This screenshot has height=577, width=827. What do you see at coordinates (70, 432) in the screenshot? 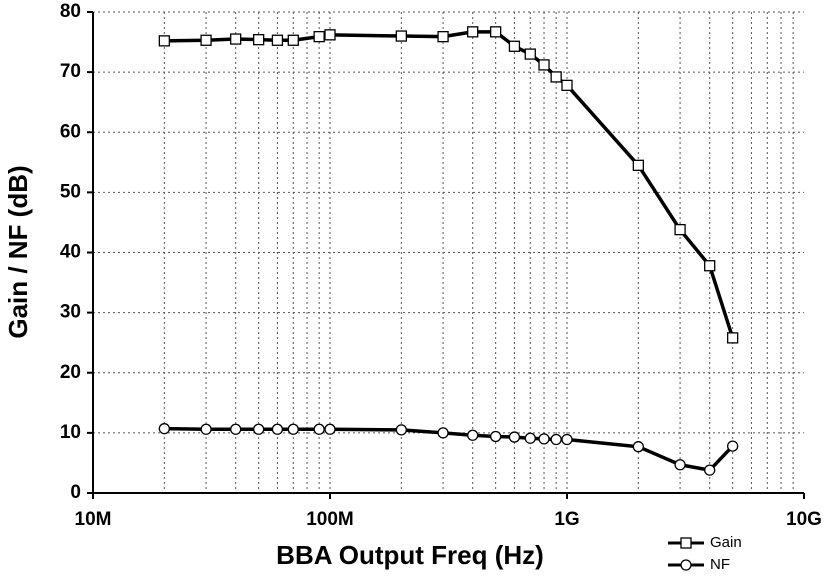
I see `y-tick-label: 10` at bounding box center [70, 432].